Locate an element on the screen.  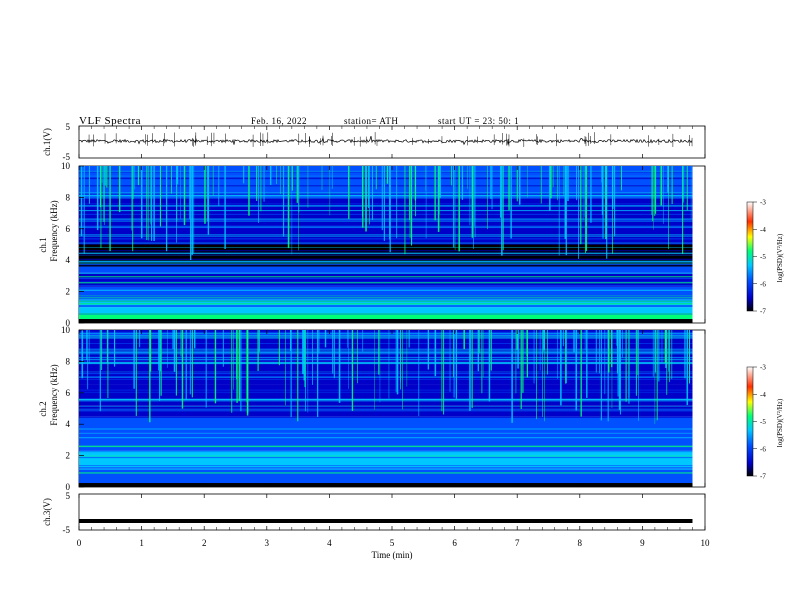
ch1-ytick-top: 5 is located at coordinates (68, 127).